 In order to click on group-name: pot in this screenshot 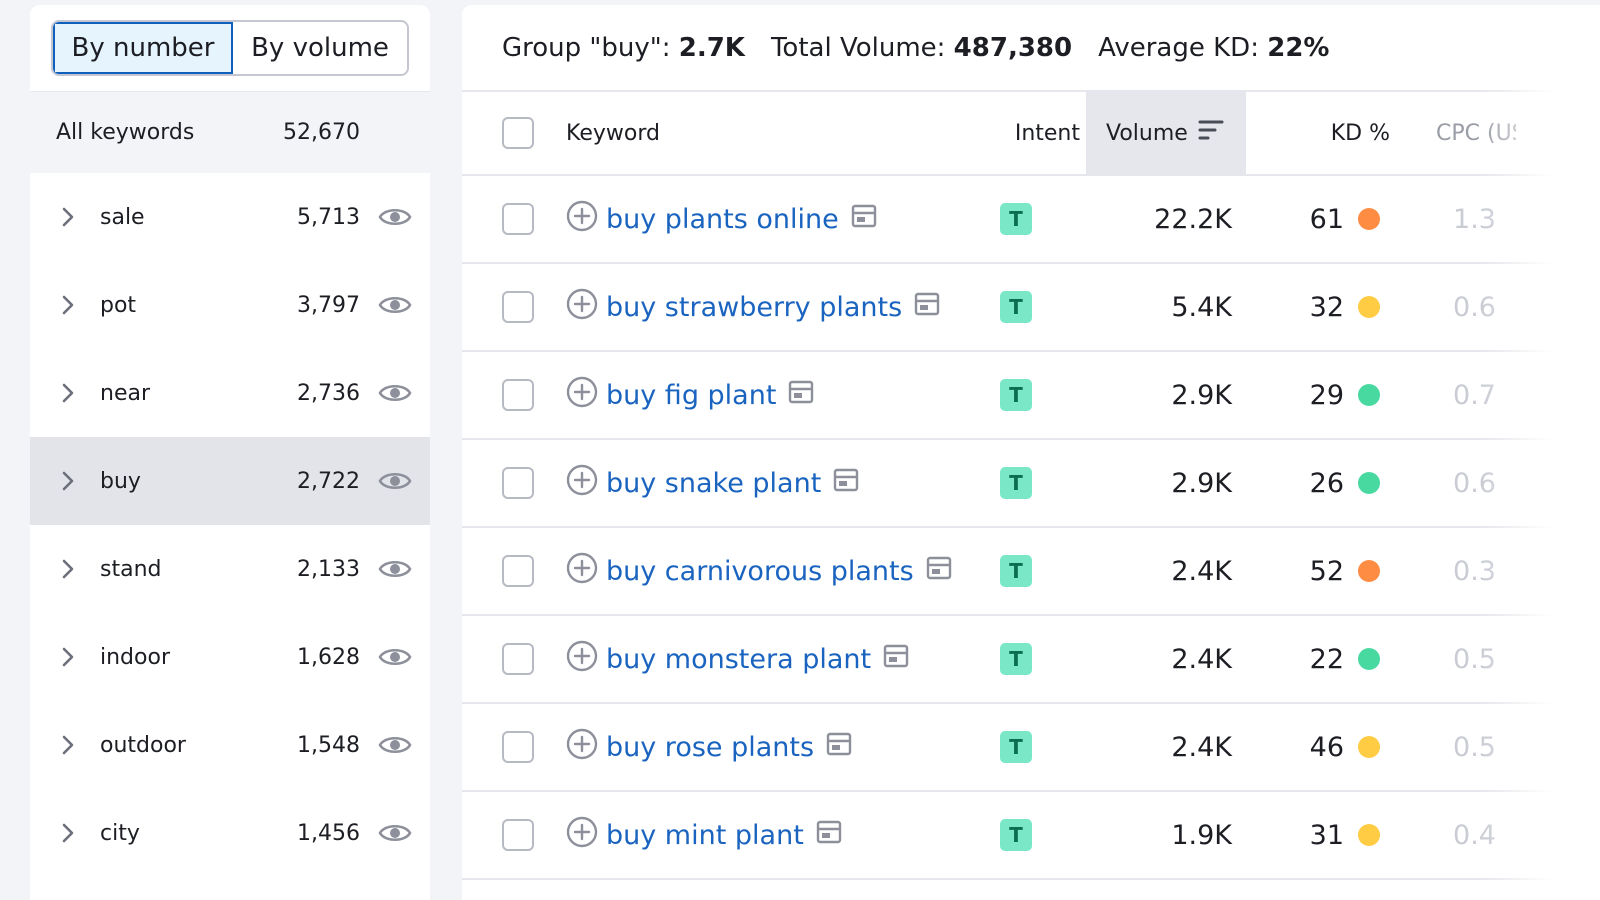, I will do `click(118, 305)`.